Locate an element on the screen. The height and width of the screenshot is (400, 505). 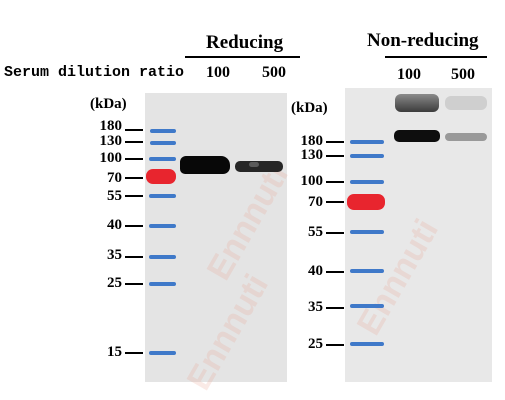
underline-reducing is located at coordinates (242, 57).